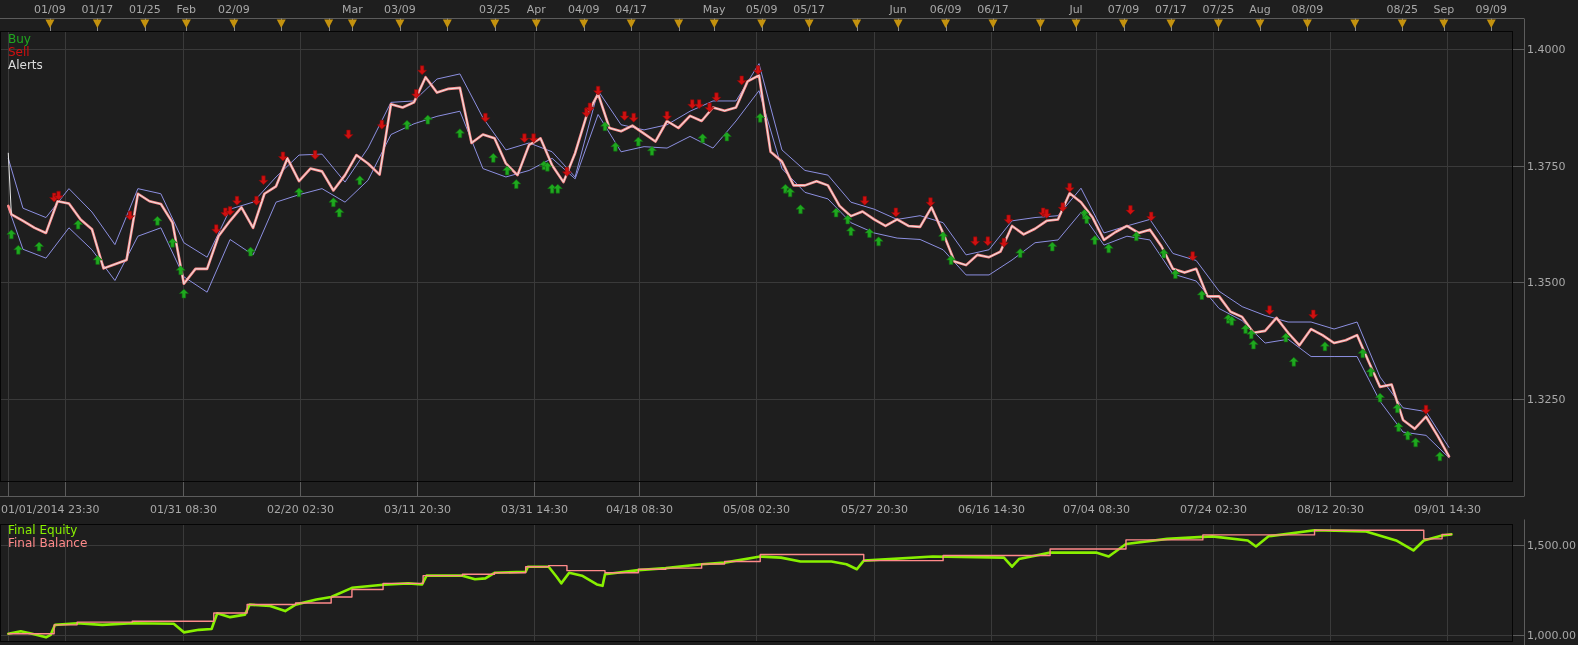 Image resolution: width=1578 pixels, height=645 pixels. What do you see at coordinates (25, 65) in the screenshot?
I see `legend-label: Alerts` at bounding box center [25, 65].